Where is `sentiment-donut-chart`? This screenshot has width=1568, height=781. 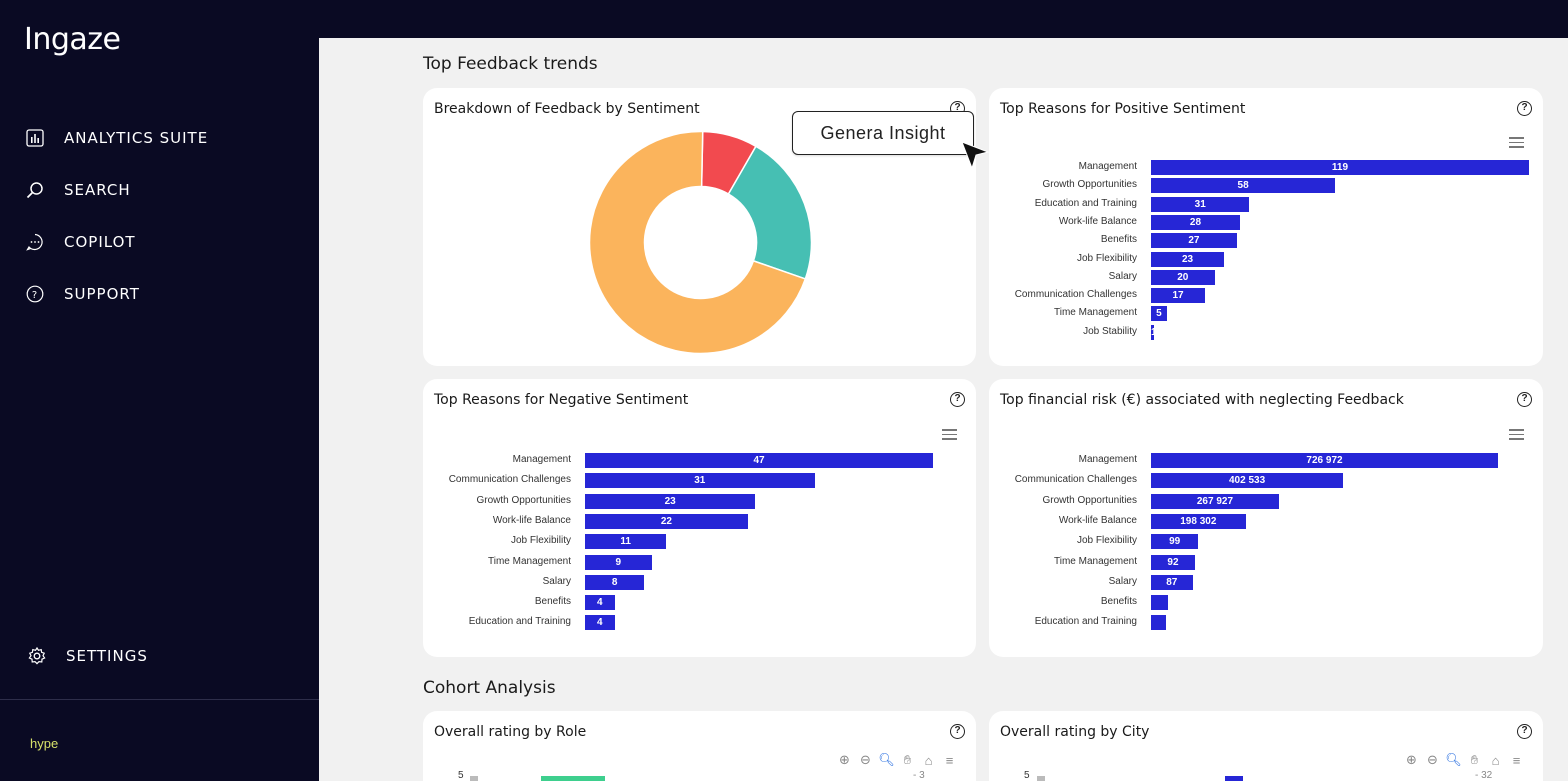 sentiment-donut-chart is located at coordinates (700, 242).